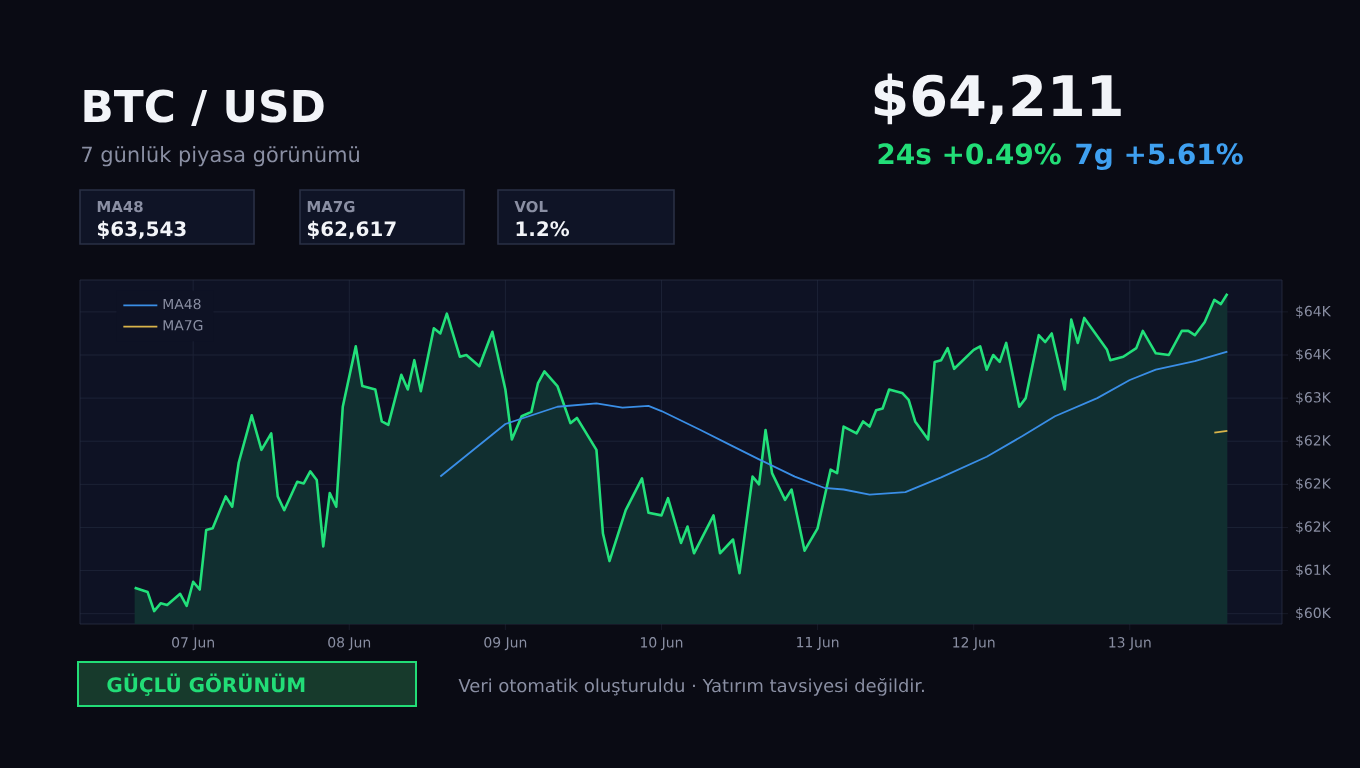  Describe the element at coordinates (969, 154) in the screenshot. I see `text: 24s +0.49%` at that location.